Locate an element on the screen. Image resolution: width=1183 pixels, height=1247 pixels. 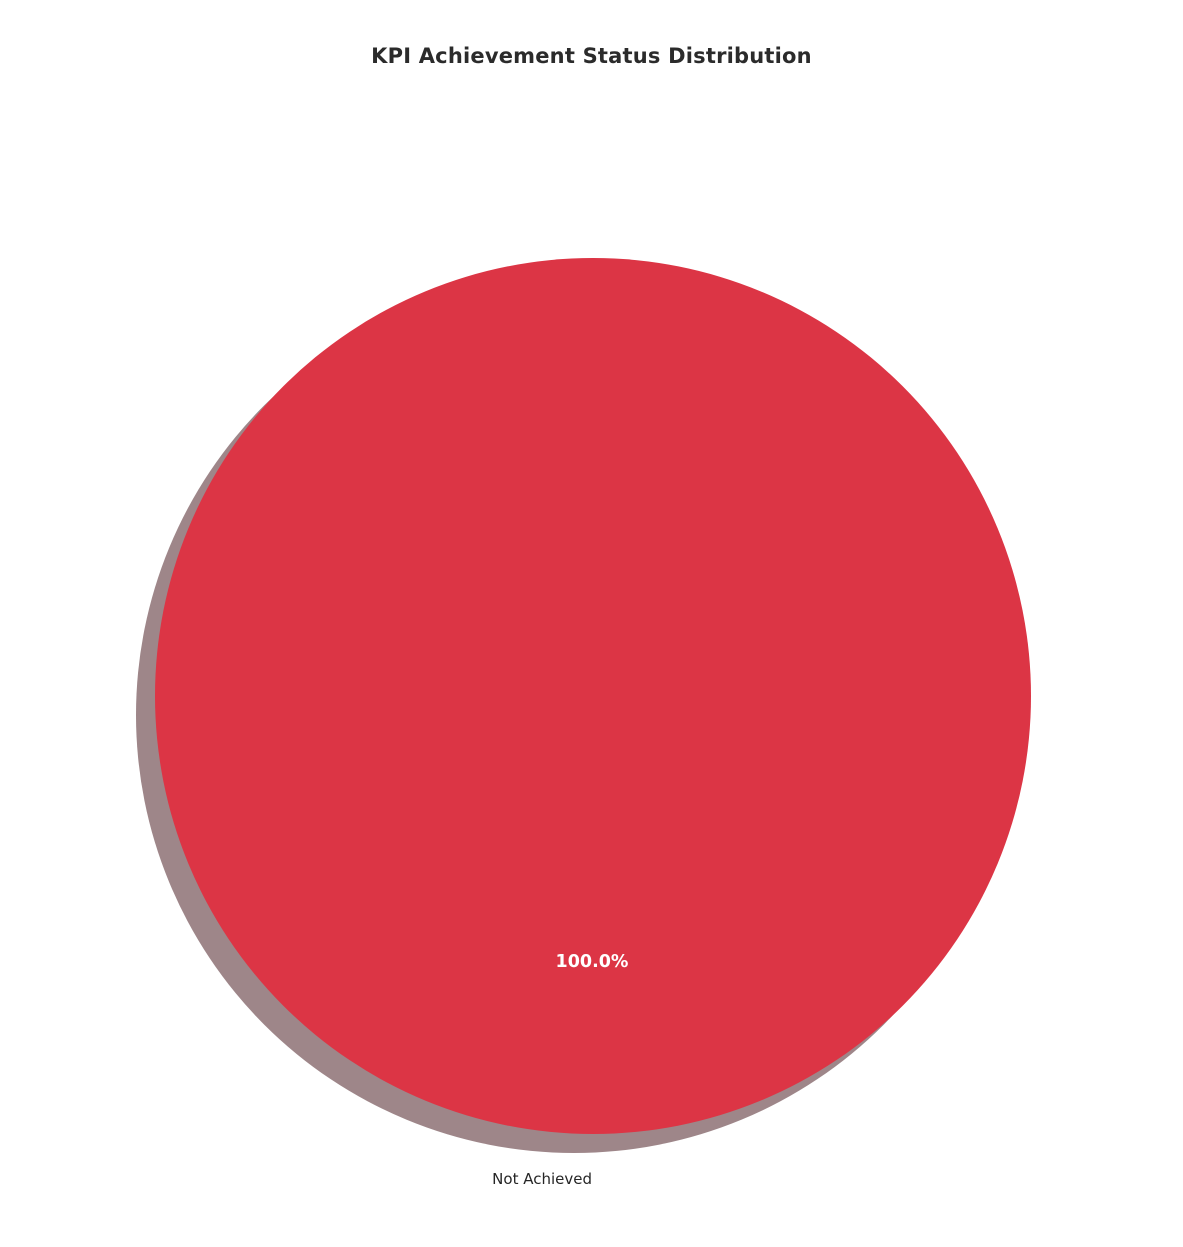
pie-percentage-label: 100.0% is located at coordinates (592, 962).